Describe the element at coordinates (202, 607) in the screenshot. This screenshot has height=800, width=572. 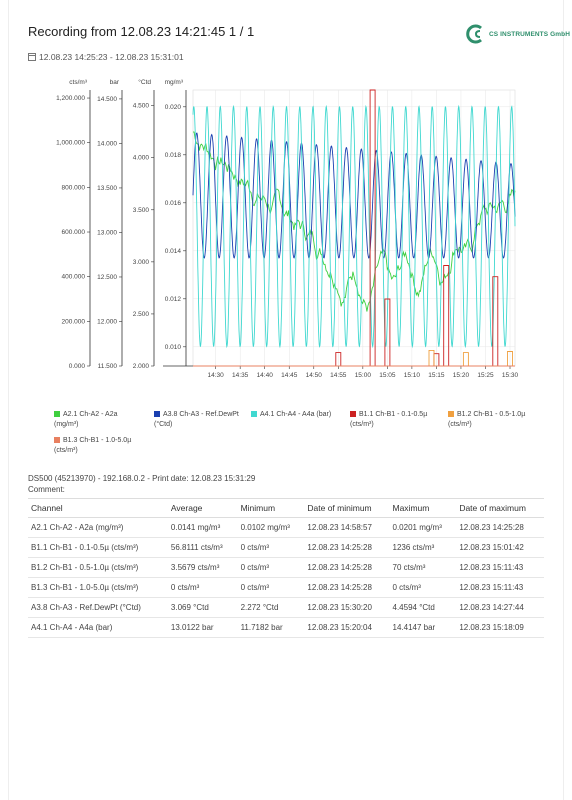
I see `table-cell: 3.069 °Ctd` at that location.